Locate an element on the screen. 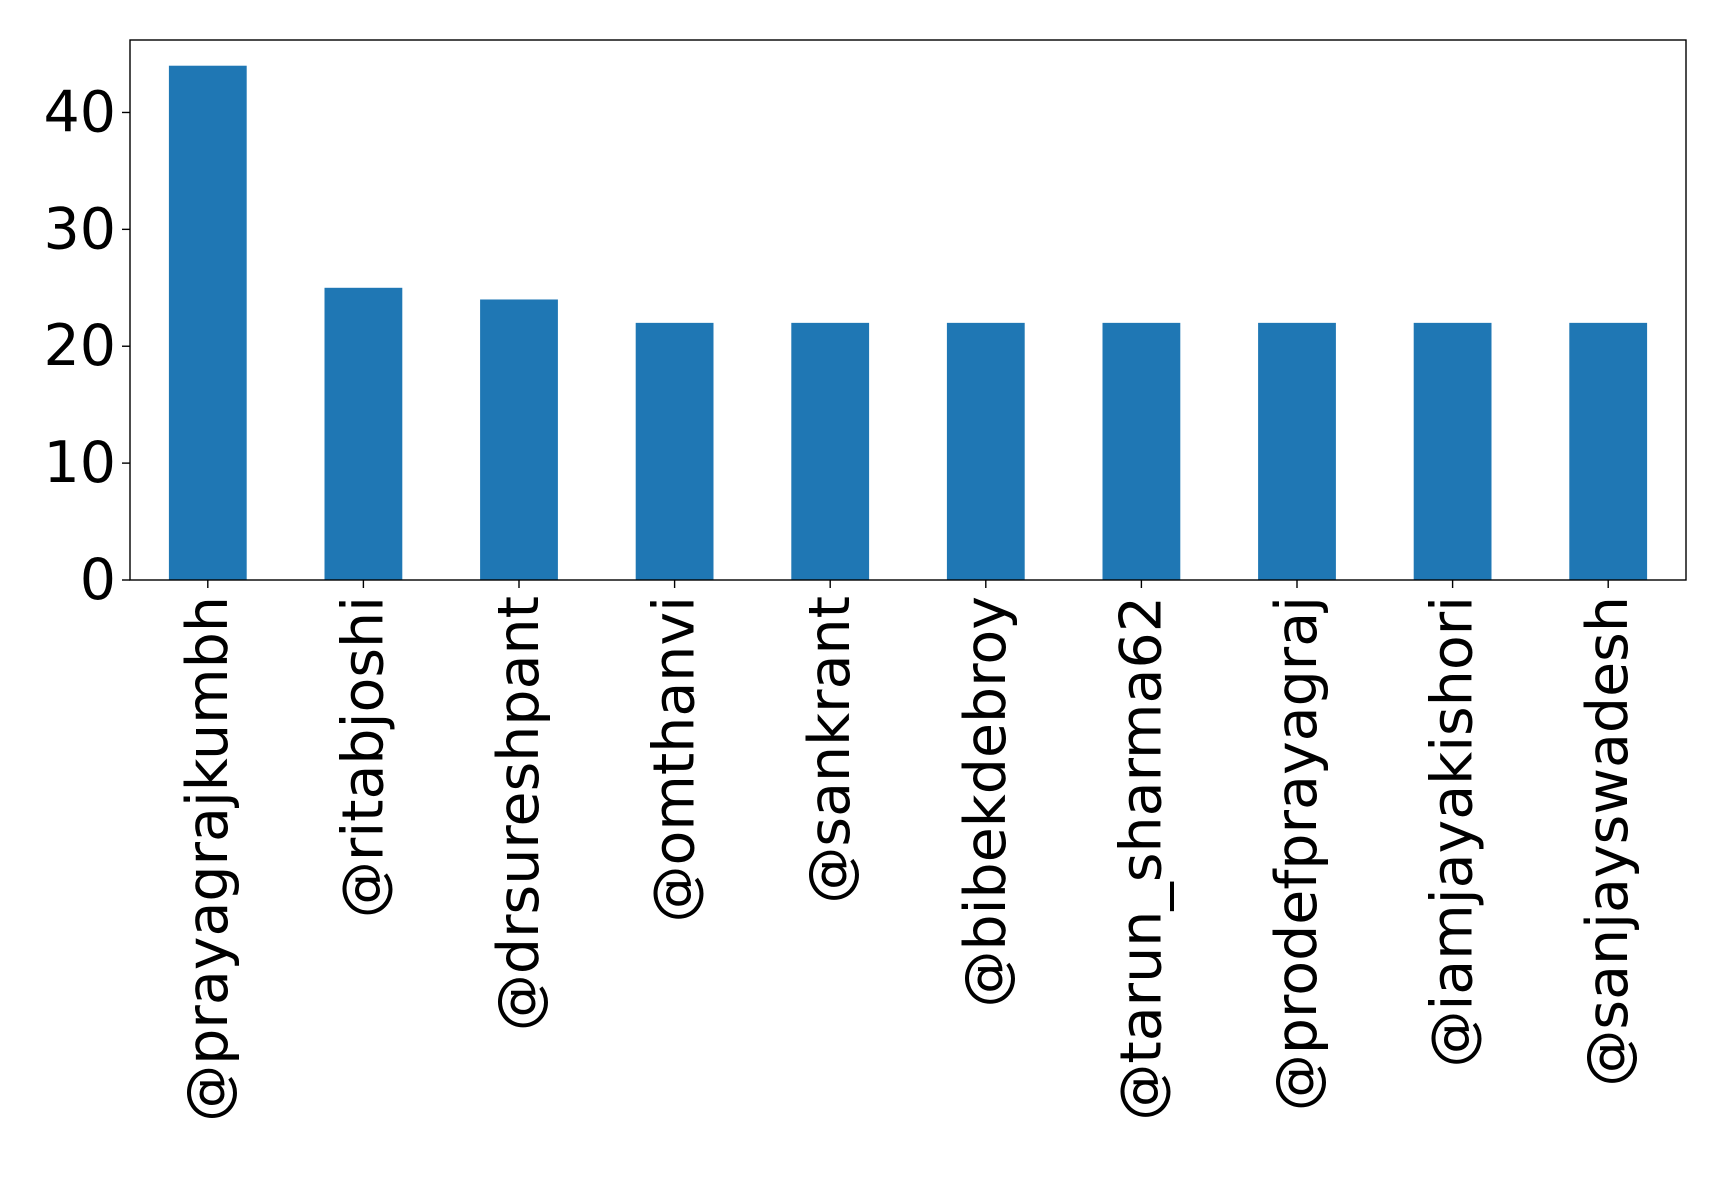 This screenshot has width=1719, height=1204. x-tick-label: @sankrant is located at coordinates (830, 750).